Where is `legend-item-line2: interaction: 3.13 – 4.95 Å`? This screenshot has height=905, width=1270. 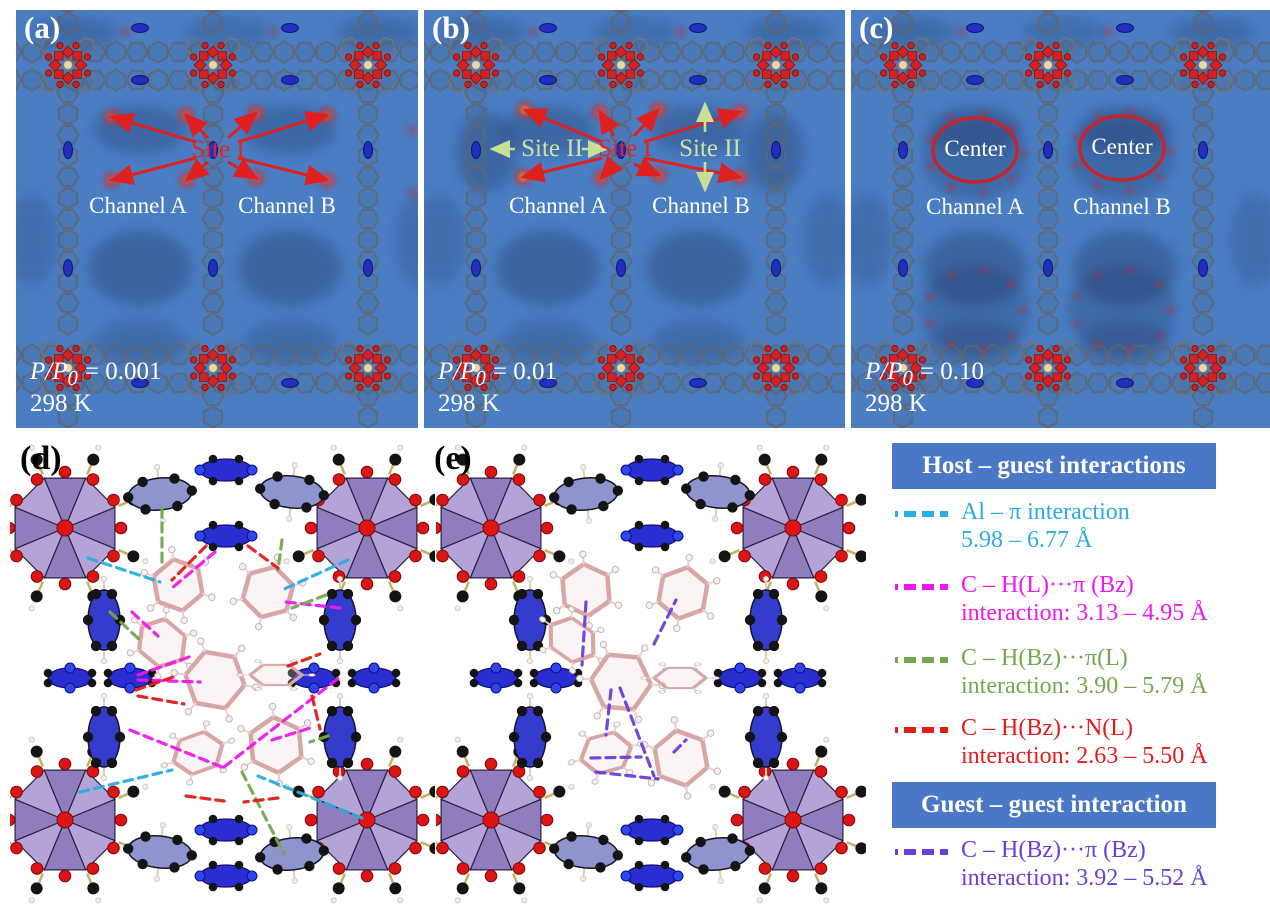
legend-item-line2: interaction: 3.13 – 4.95 Å is located at coordinates (1084, 613).